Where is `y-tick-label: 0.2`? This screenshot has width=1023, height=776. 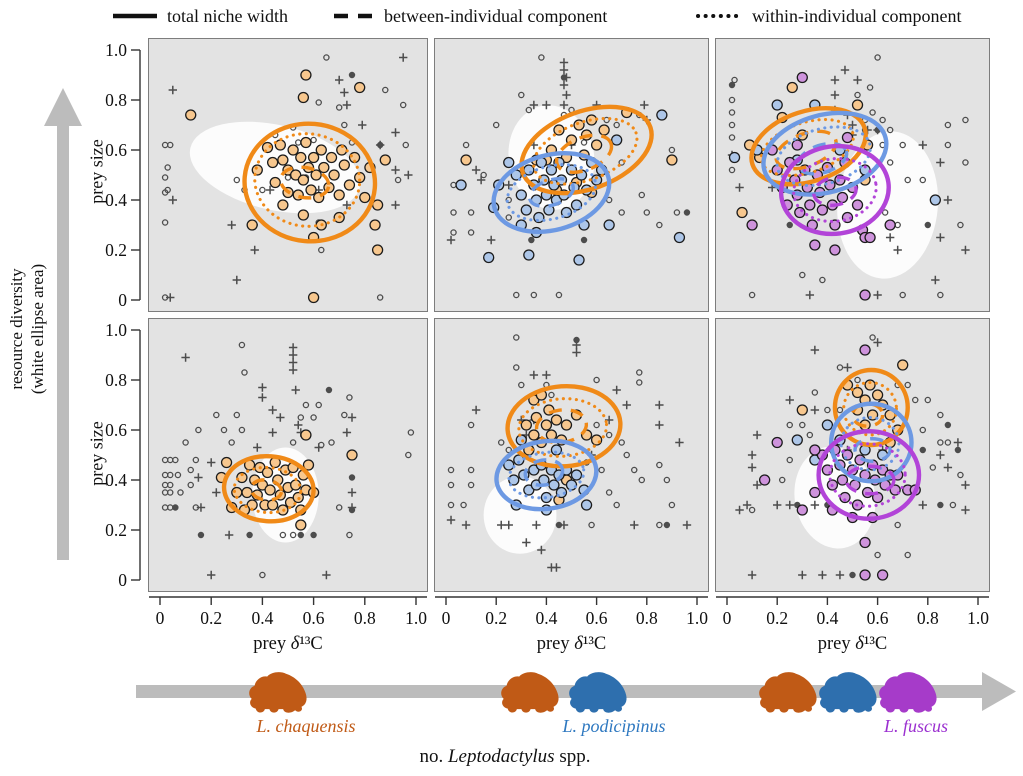
y-tick-label: 0.2 is located at coordinates (116, 530).